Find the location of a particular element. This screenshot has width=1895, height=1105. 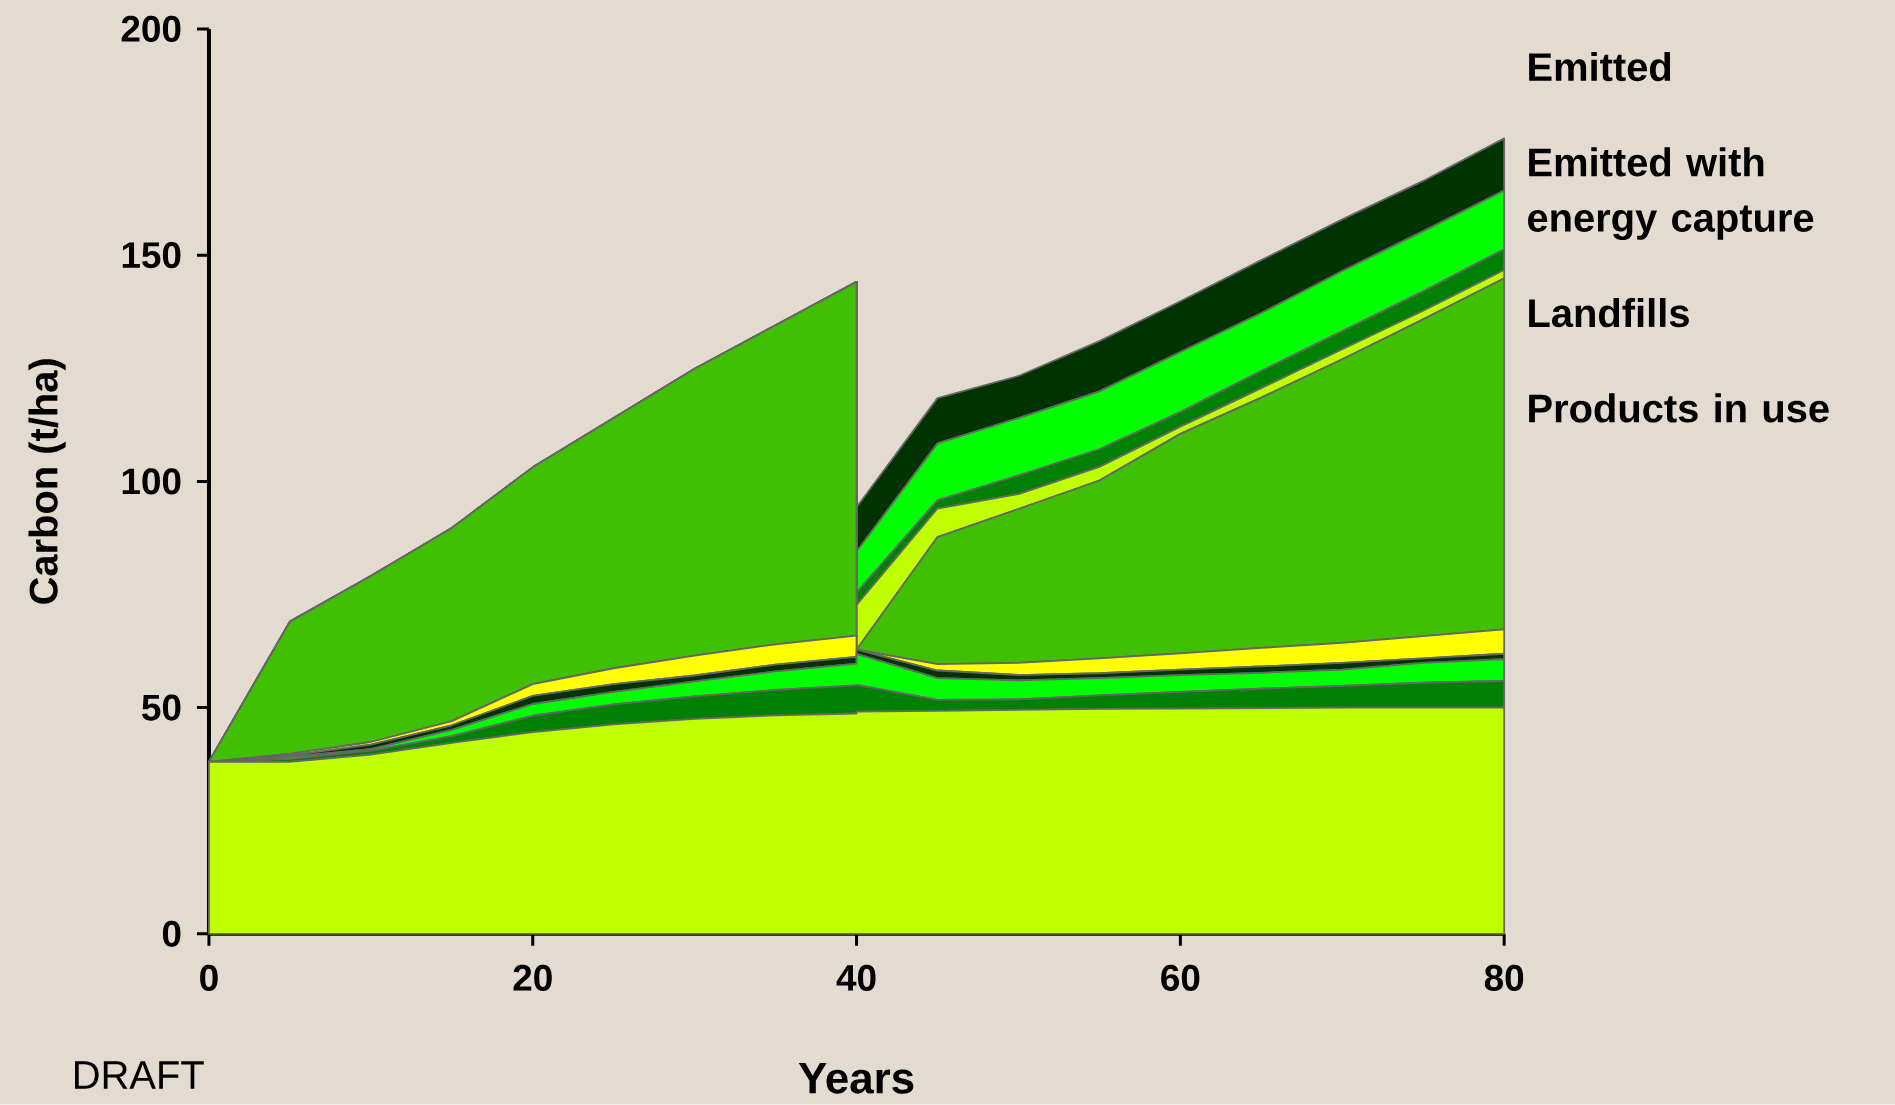

text: Products in use is located at coordinates (1679, 408).